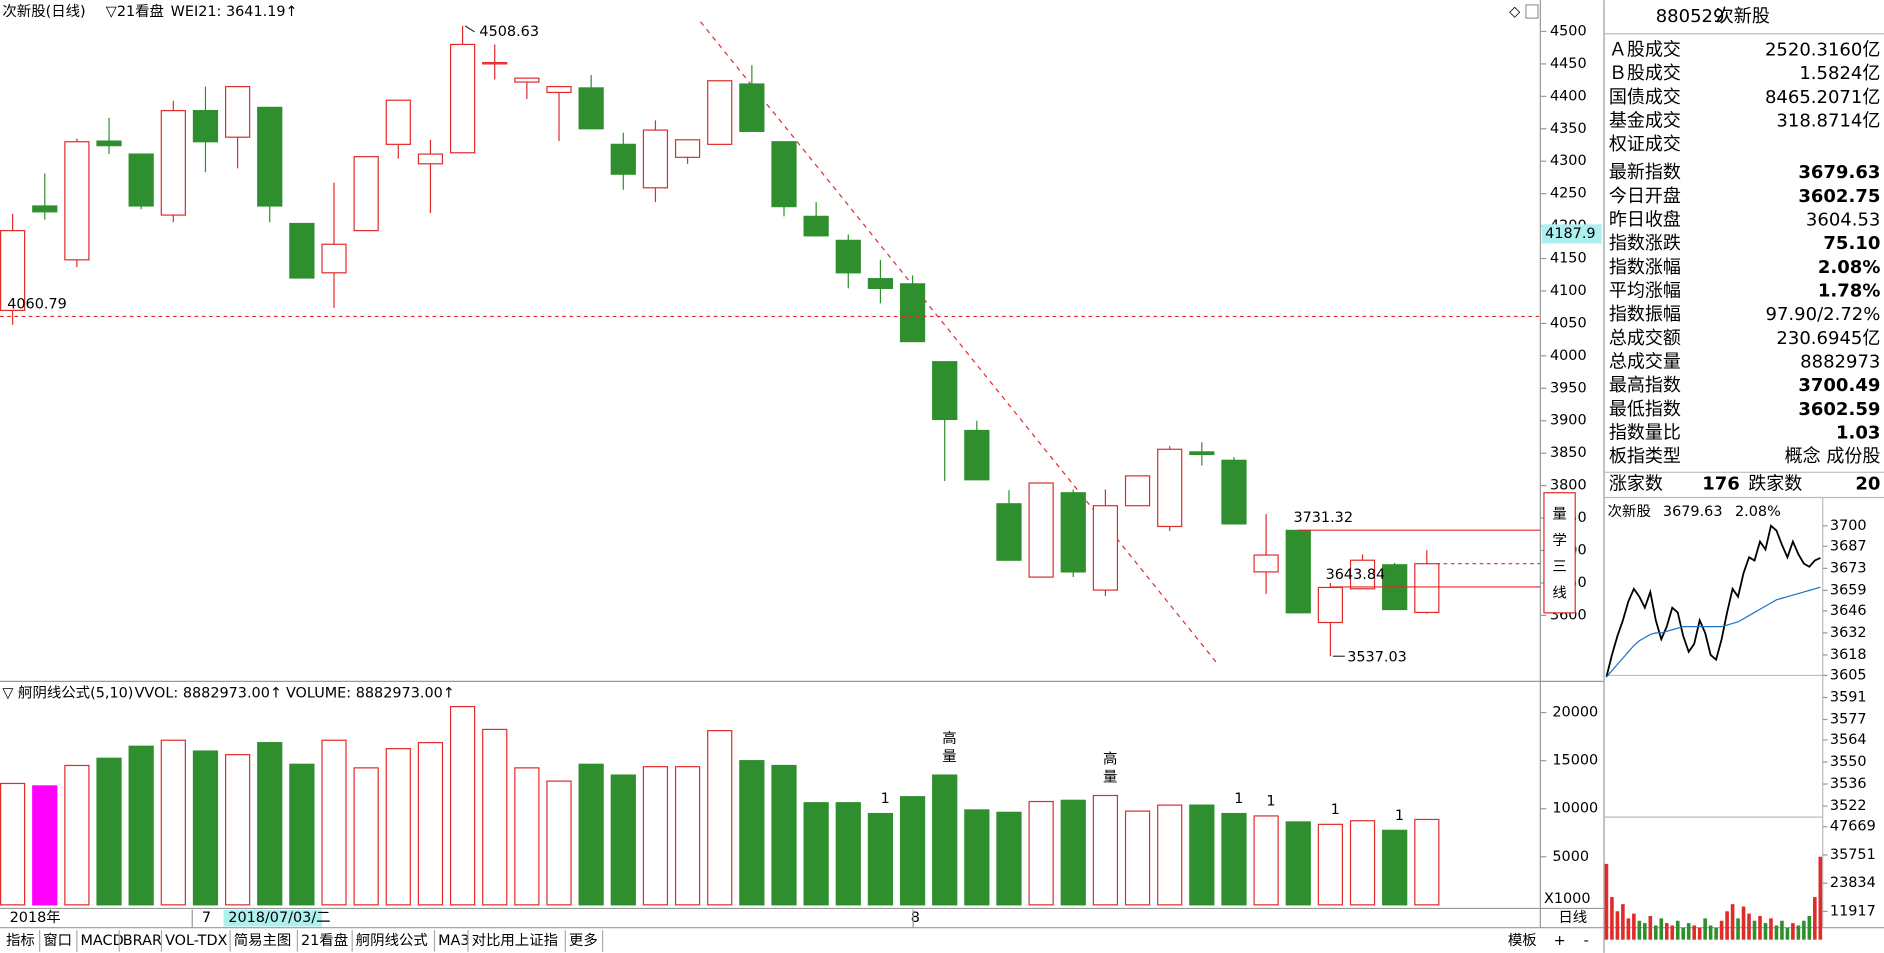  I want to click on x-axis-label: 日线, so click(1572, 917).